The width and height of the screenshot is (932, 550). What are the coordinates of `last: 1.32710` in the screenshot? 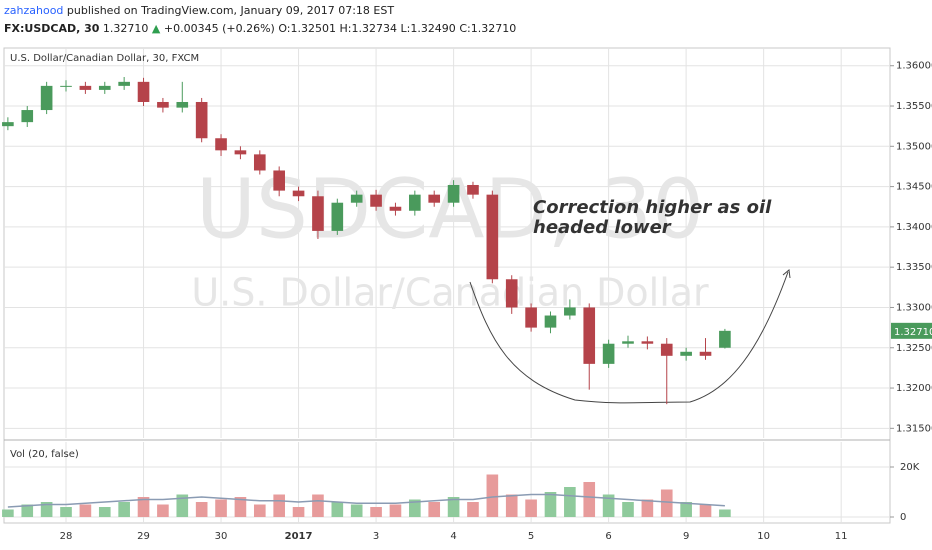 It's located at (125, 28).